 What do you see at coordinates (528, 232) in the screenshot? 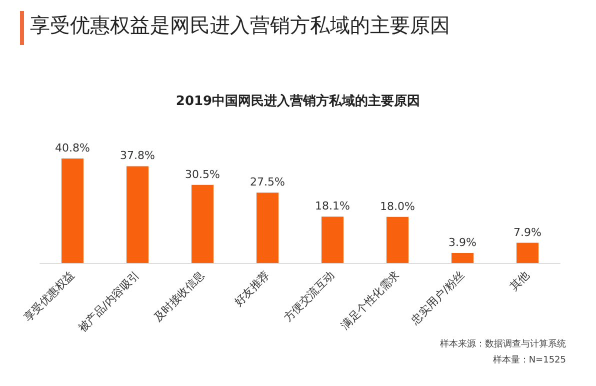
I see `data-label: 7.9%` at bounding box center [528, 232].